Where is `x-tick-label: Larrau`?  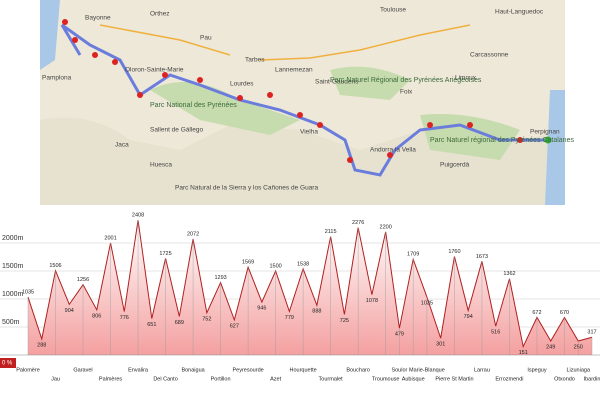 x-tick-label: Larrau is located at coordinates (482, 370).